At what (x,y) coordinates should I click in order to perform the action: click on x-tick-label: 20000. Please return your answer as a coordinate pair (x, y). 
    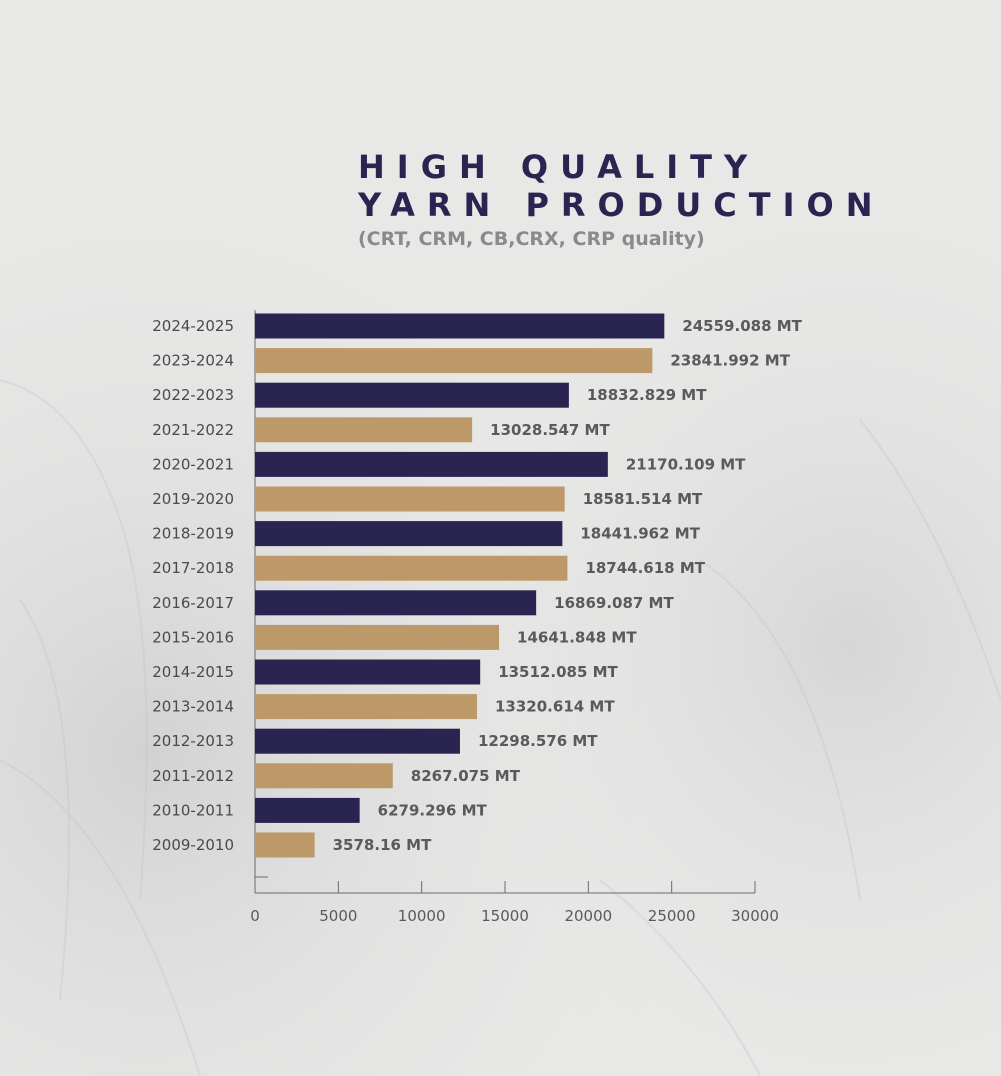
    Looking at the image, I should click on (588, 916).